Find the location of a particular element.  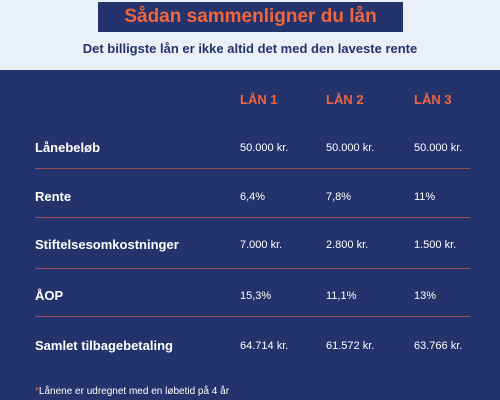

table-cell: 6,4% is located at coordinates (253, 197).